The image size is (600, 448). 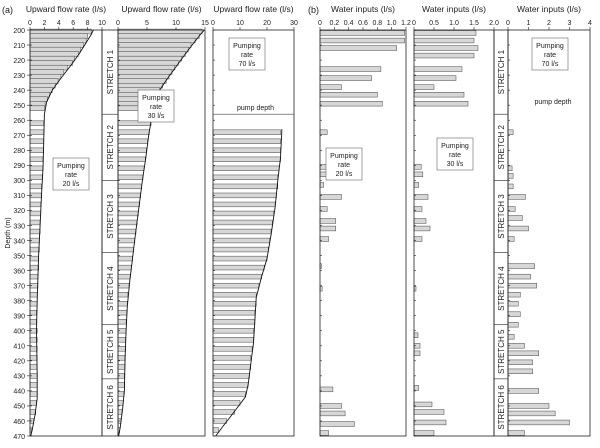 What do you see at coordinates (19, 347) in the screenshot?
I see `depth-tick-label: 410` at bounding box center [19, 347].